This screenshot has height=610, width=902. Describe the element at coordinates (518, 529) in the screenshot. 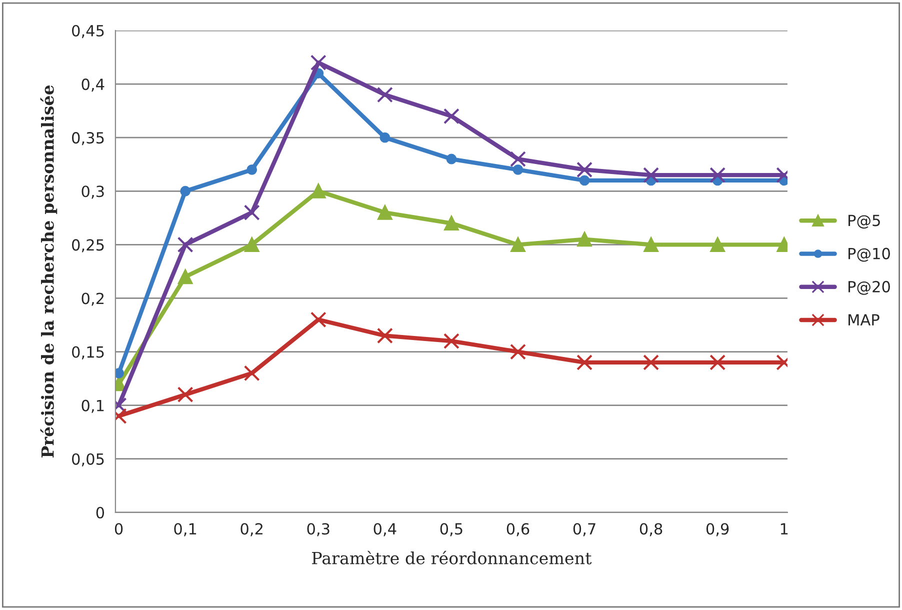

I see `x-tick-label: 0,6` at that location.